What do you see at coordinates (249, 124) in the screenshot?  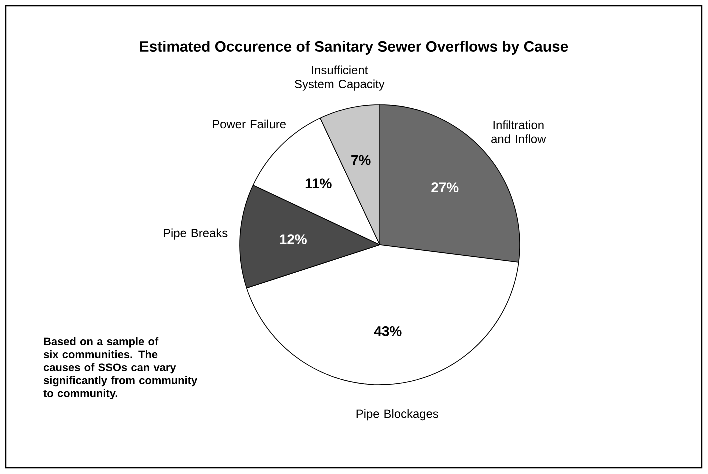 I see `slice-label: Power Failure` at bounding box center [249, 124].